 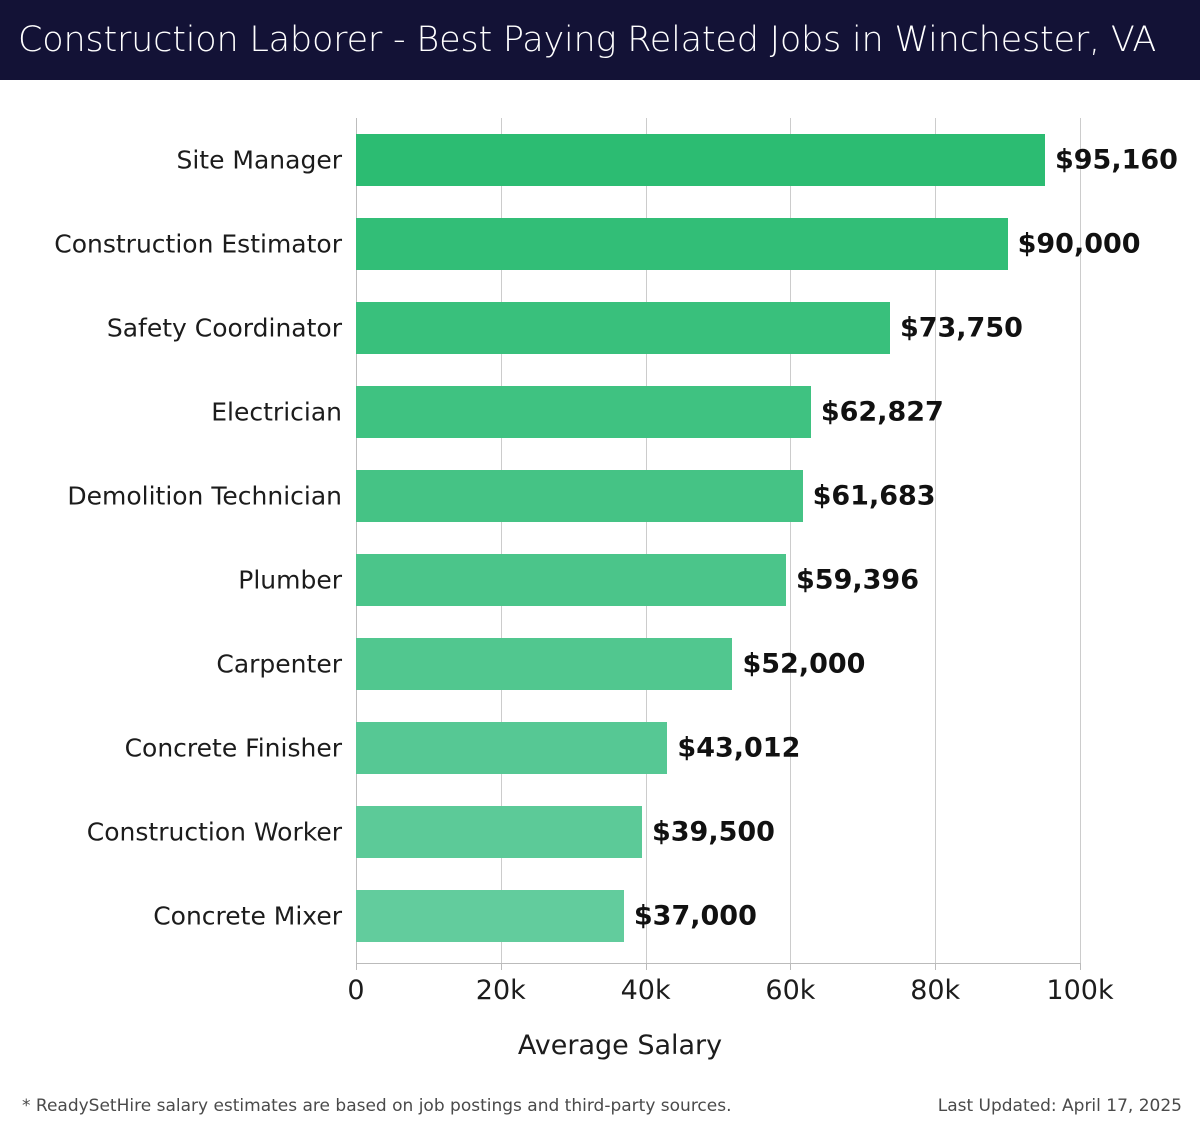 What do you see at coordinates (1080, 540) in the screenshot?
I see `gridline-100k` at bounding box center [1080, 540].